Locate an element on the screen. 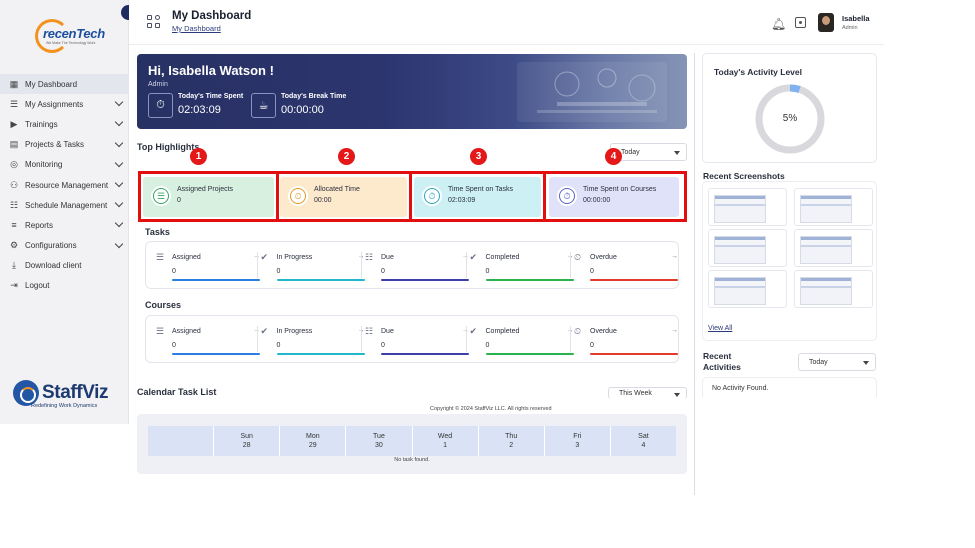 The width and height of the screenshot is (975, 548). highlight-card-icon: ⏱ is located at coordinates (432, 196).